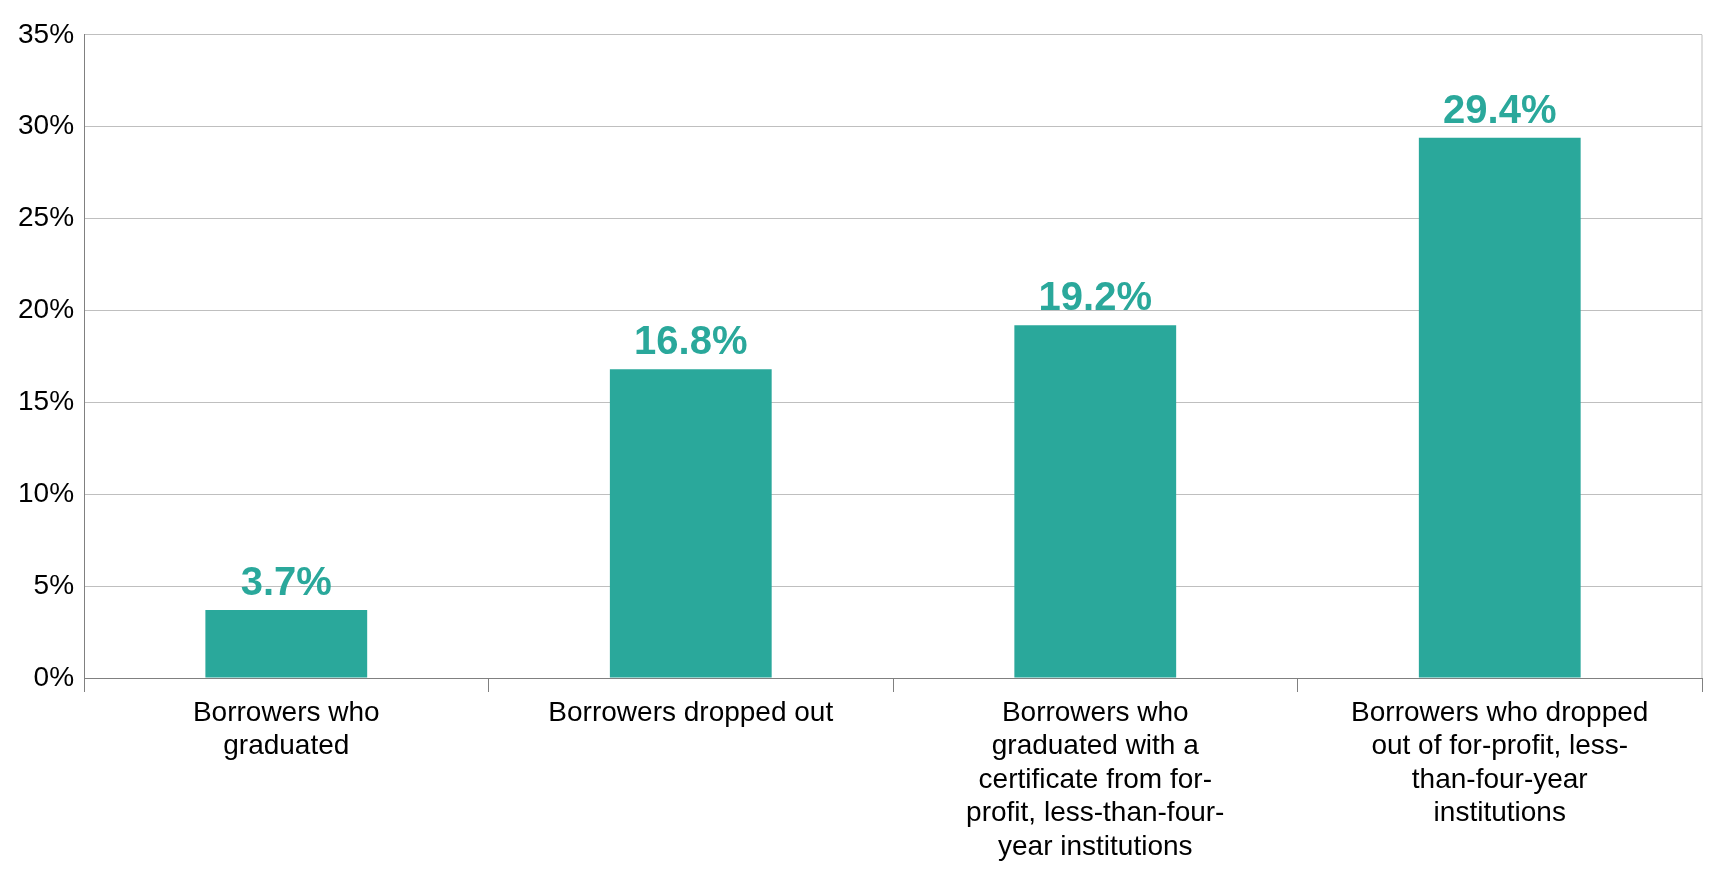  What do you see at coordinates (46, 309) in the screenshot?
I see `y-tick-label: 20%` at bounding box center [46, 309].